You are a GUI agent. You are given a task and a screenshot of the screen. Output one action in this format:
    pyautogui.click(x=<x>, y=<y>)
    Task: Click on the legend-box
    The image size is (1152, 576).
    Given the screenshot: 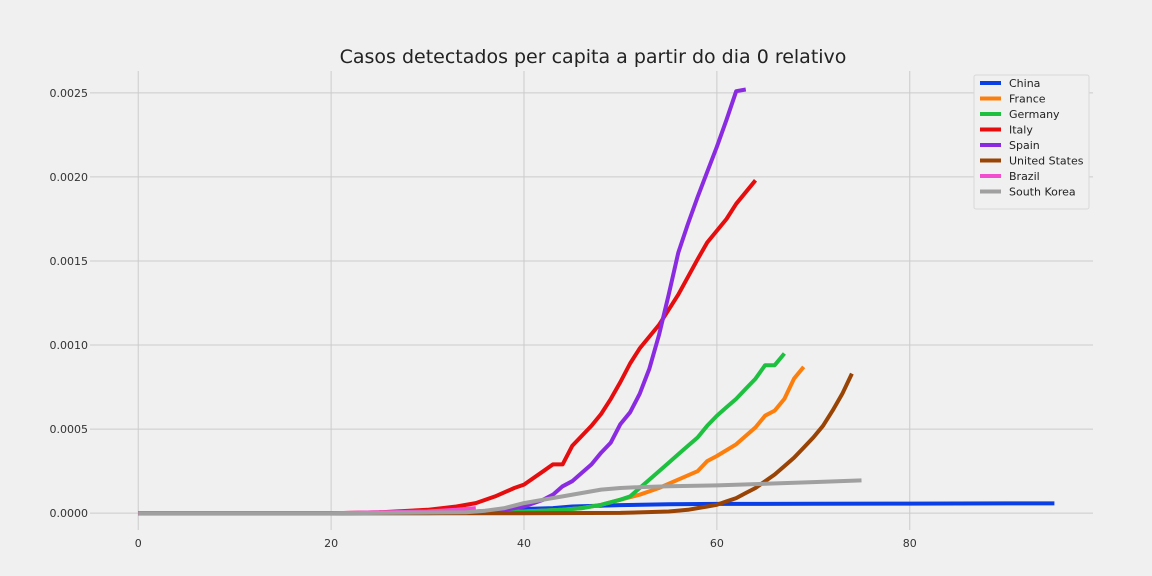 What is the action you would take?
    pyautogui.click(x=1031, y=142)
    